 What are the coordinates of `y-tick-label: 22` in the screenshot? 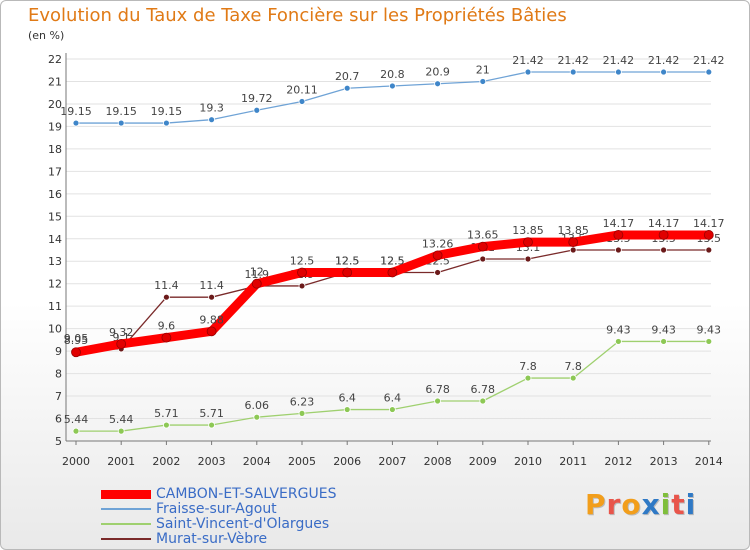 It's located at (55, 59).